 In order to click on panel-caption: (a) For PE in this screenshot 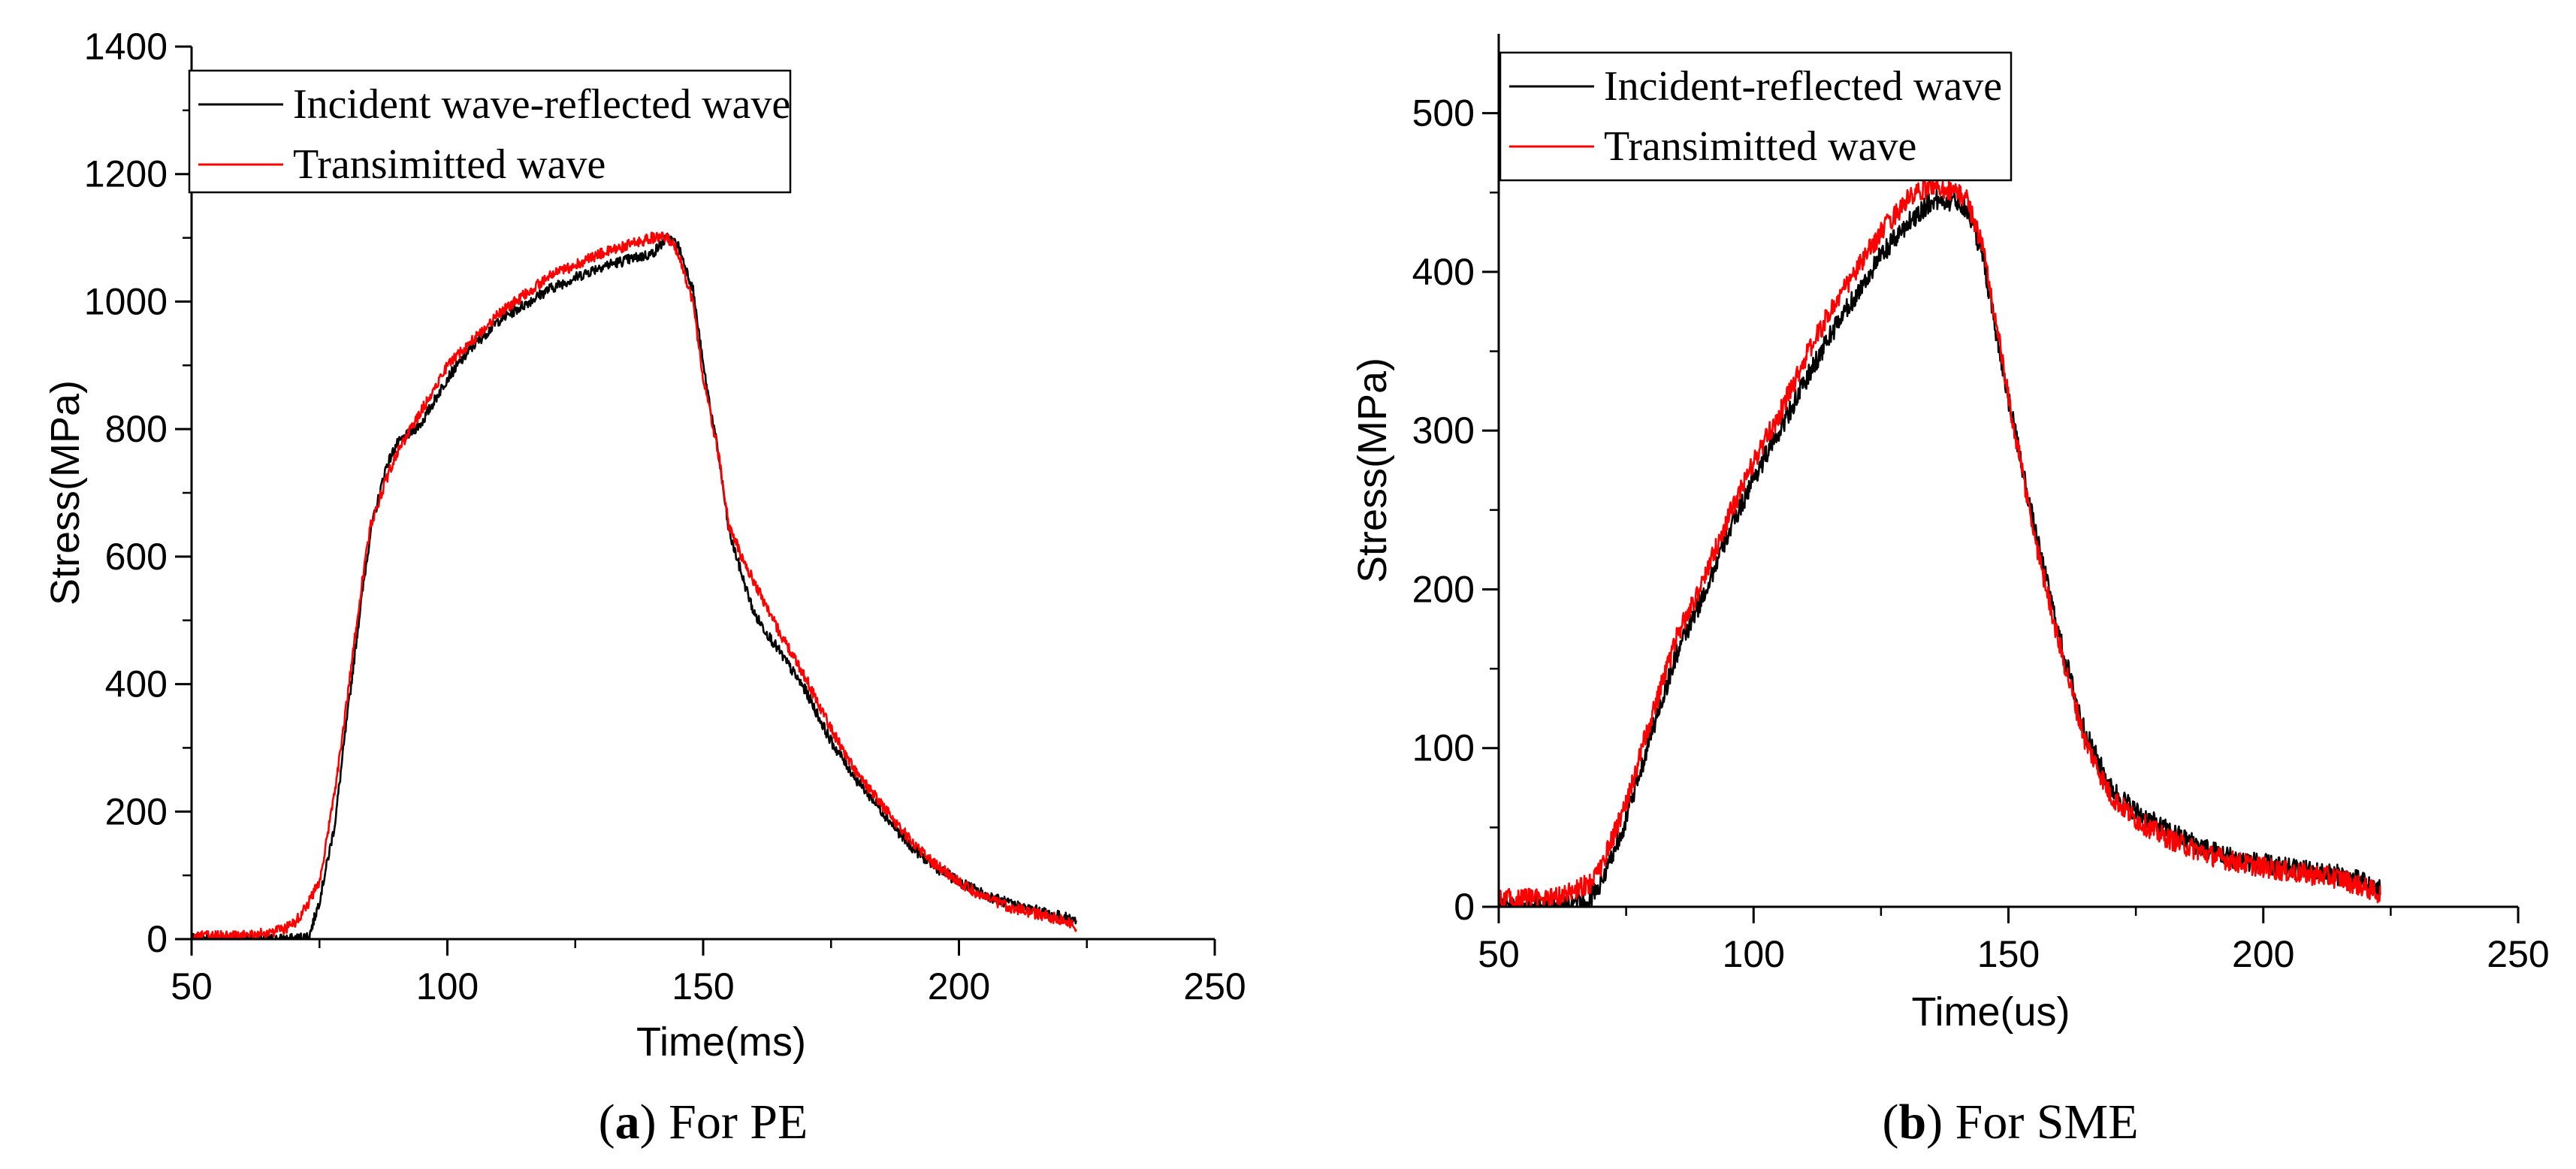, I will do `click(703, 1122)`.